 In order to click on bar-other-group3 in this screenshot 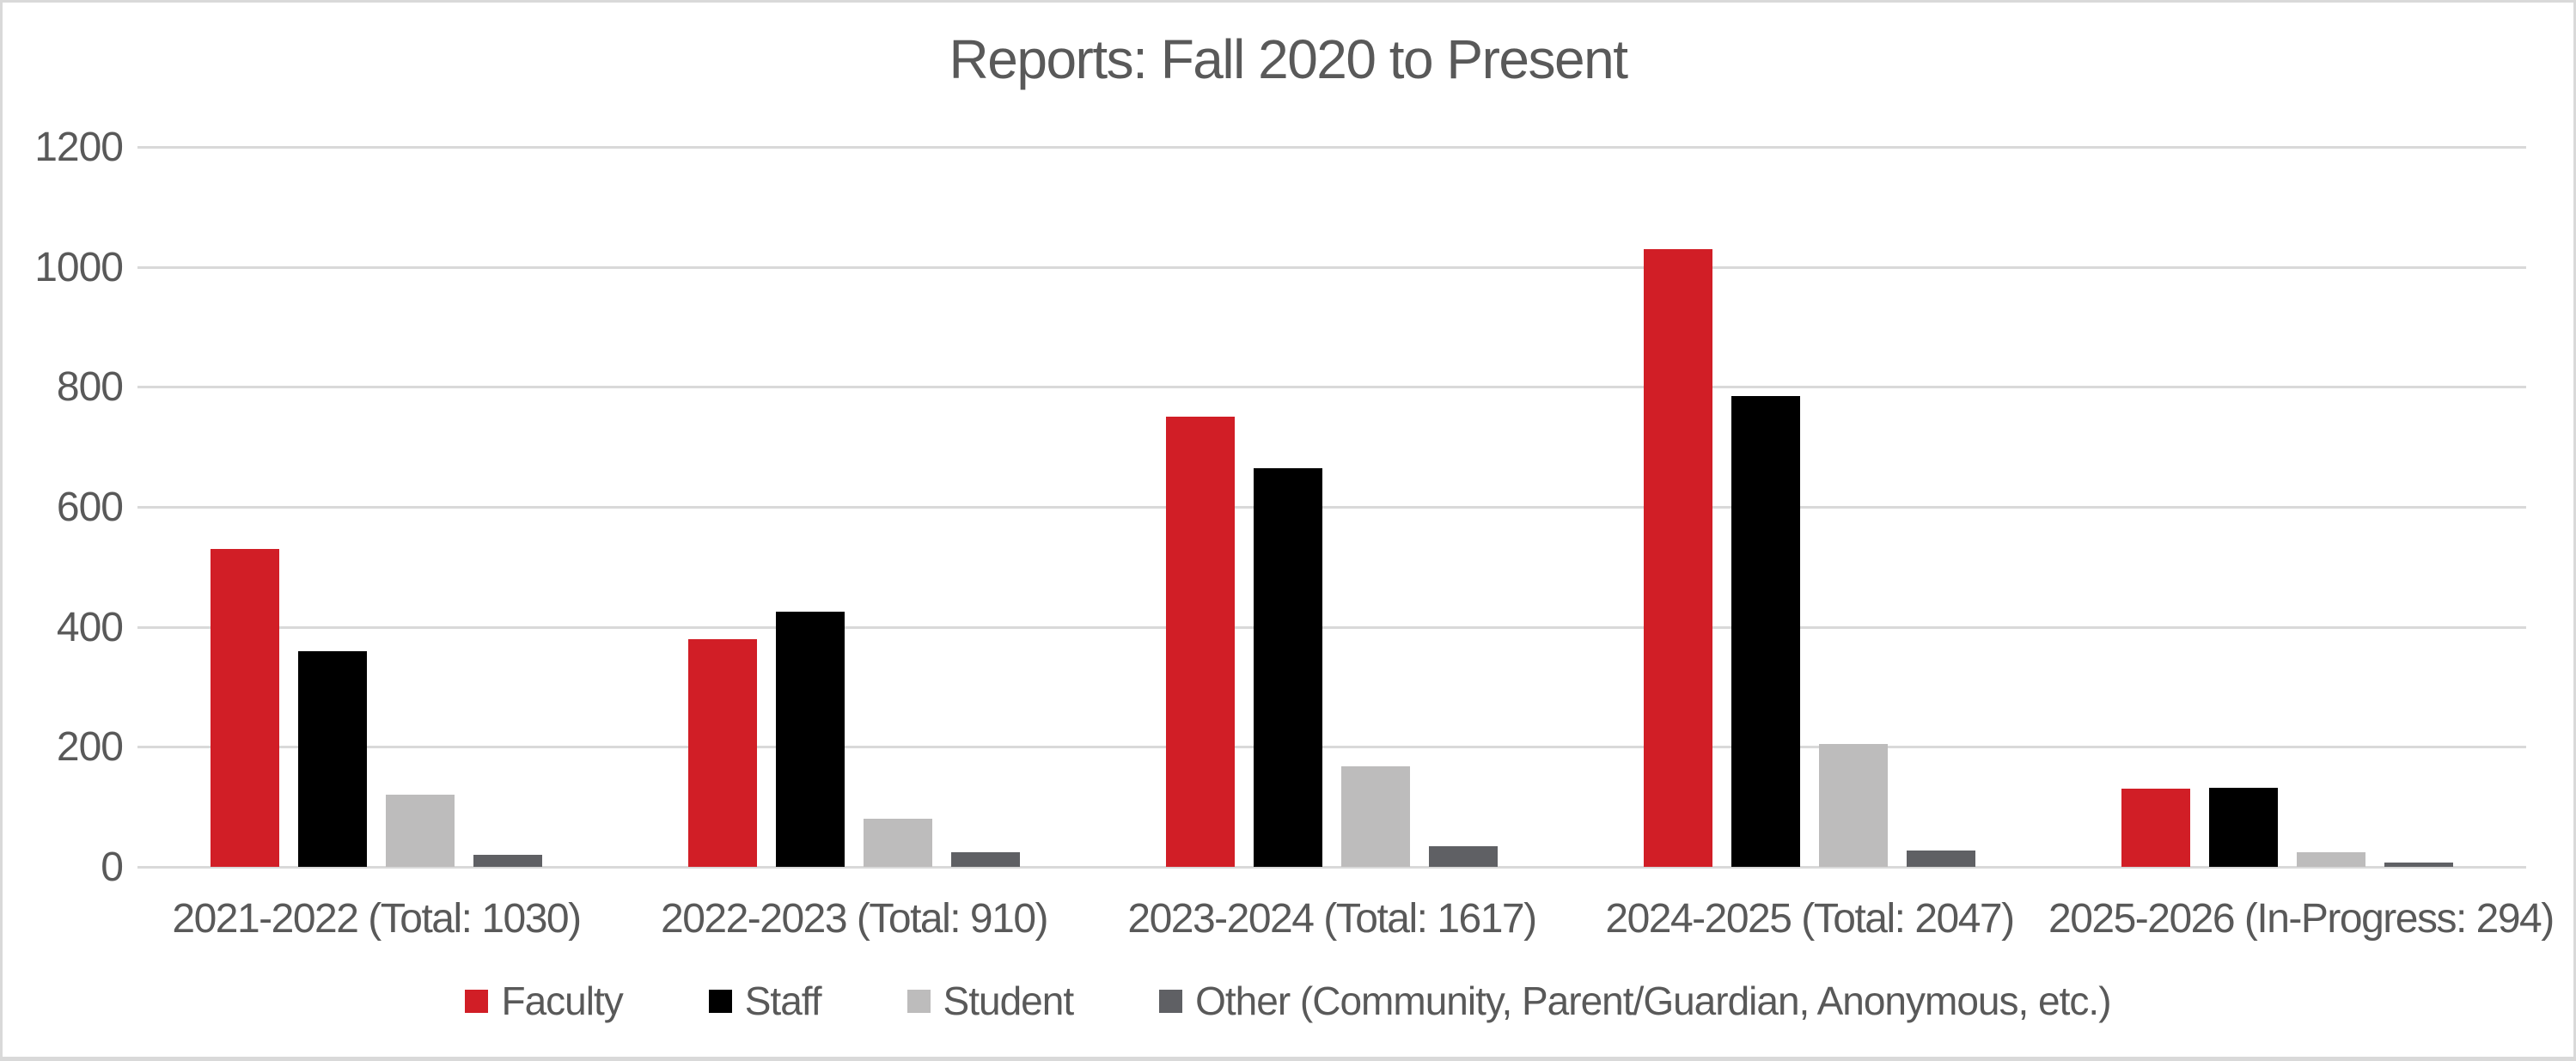, I will do `click(1463, 856)`.